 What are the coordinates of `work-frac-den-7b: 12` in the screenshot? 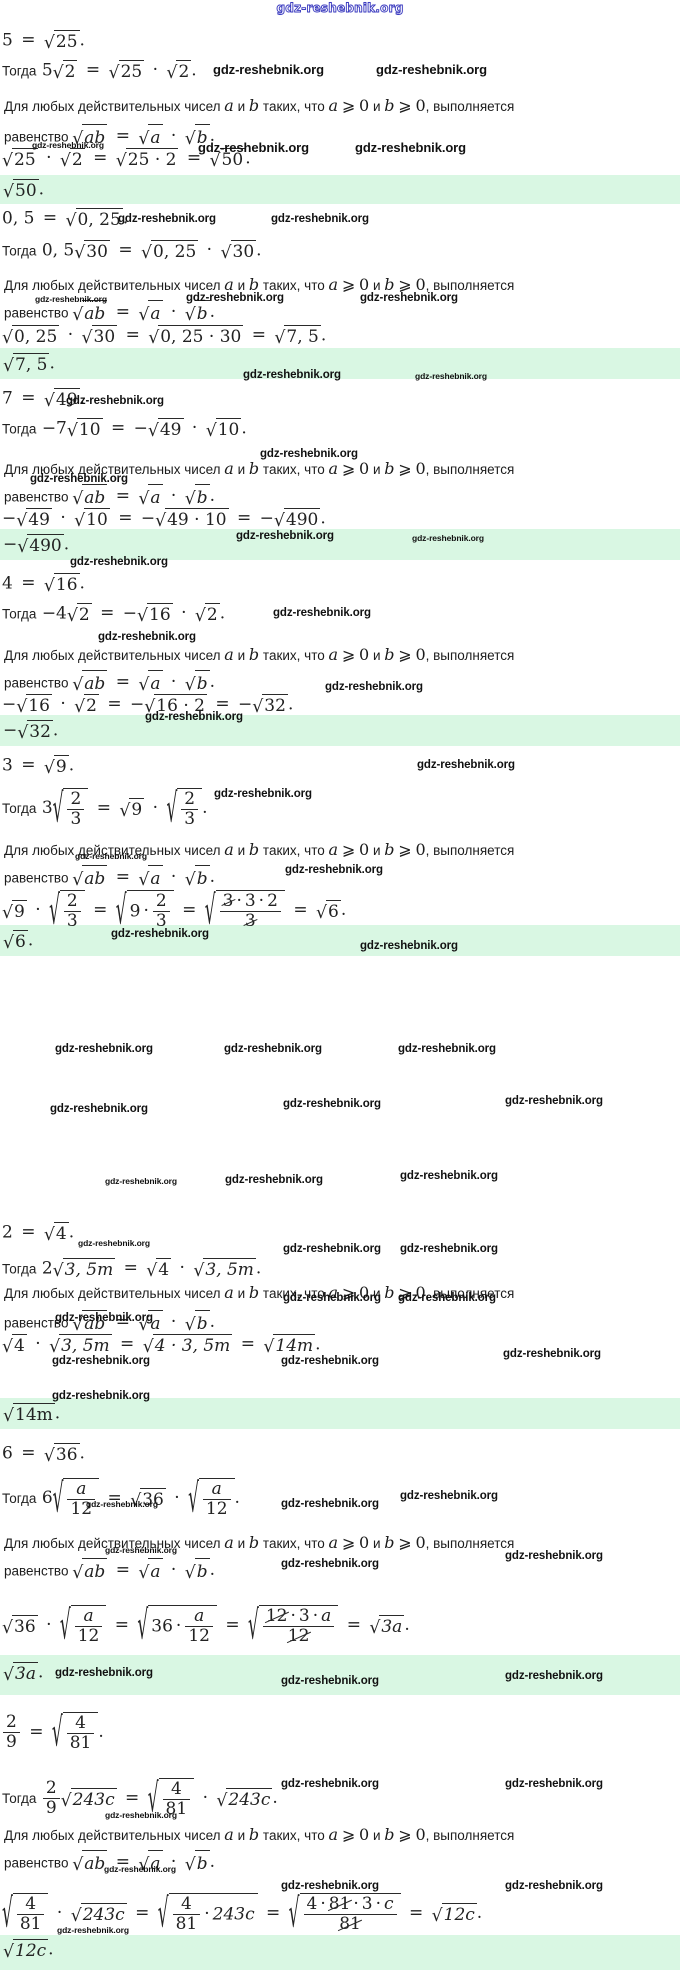 It's located at (199, 1635).